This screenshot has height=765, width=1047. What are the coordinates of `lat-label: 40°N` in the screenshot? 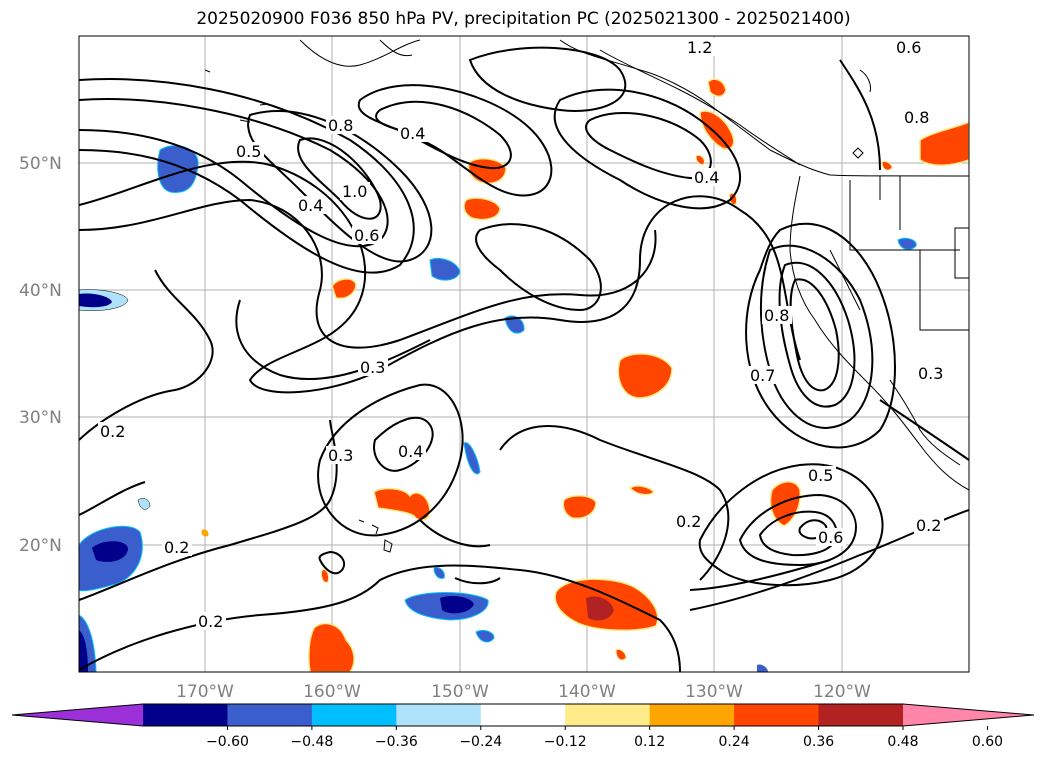 It's located at (40, 291).